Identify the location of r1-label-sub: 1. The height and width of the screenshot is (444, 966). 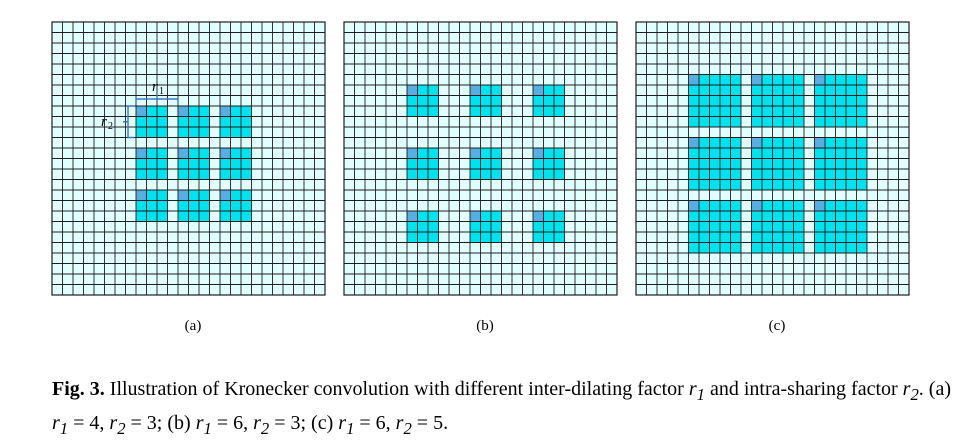
(161, 91).